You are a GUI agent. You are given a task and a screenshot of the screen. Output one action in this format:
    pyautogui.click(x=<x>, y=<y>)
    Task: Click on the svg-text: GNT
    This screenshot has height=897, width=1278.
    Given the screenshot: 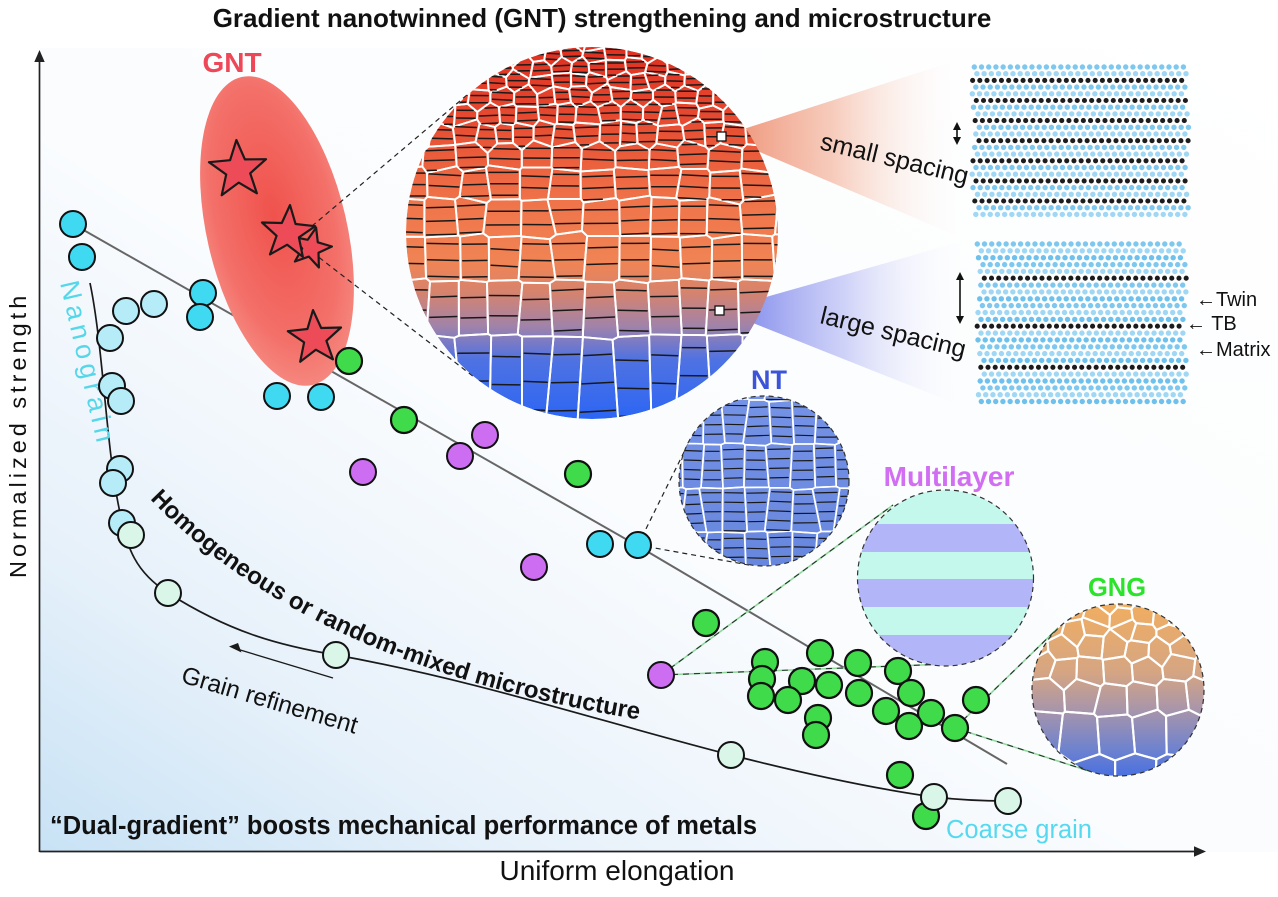 What is the action you would take?
    pyautogui.click(x=231, y=62)
    